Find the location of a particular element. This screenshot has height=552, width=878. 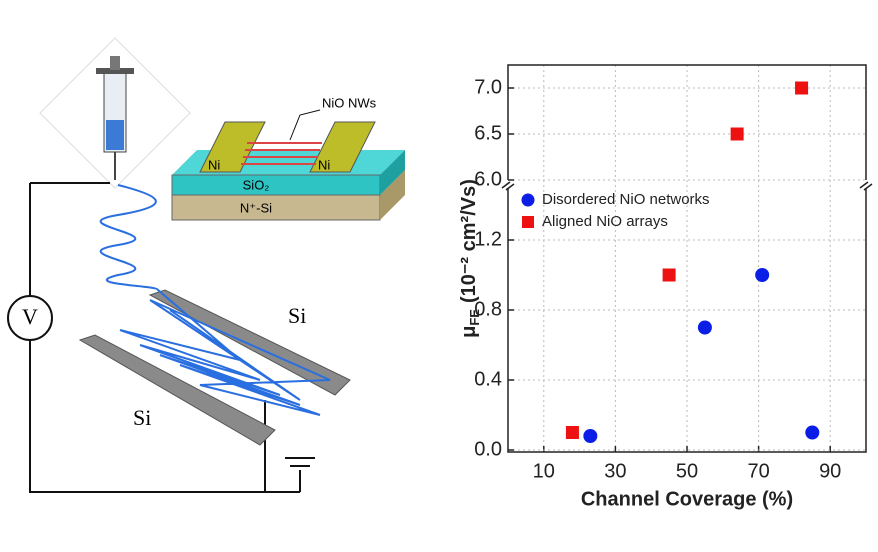

substrate-side is located at coordinates (392, 195).